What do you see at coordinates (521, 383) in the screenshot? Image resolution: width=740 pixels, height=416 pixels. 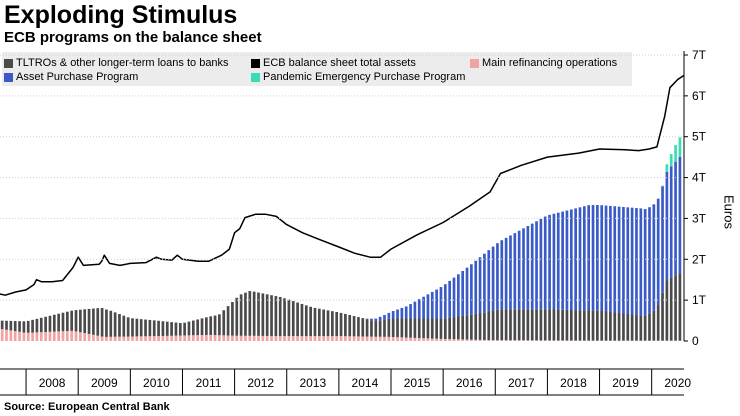 I see `x-tick-label: 2017` at bounding box center [521, 383].